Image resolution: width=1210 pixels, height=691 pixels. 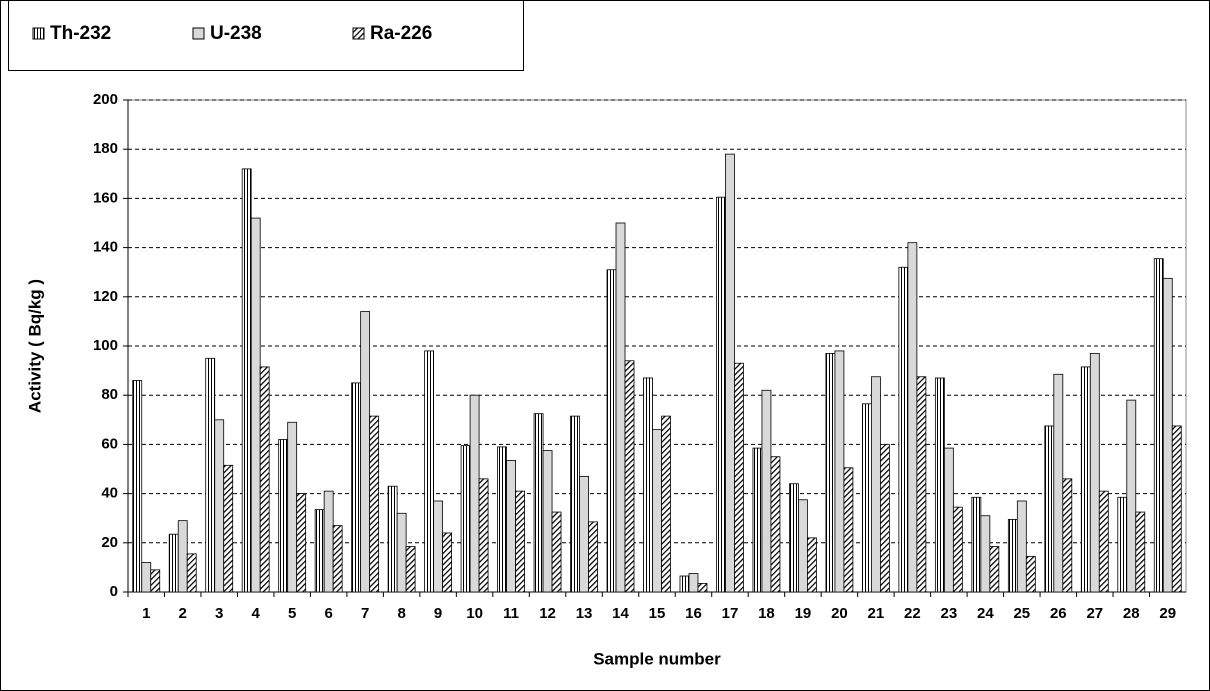 I want to click on x-tick-label: 29, so click(x=1167, y=613).